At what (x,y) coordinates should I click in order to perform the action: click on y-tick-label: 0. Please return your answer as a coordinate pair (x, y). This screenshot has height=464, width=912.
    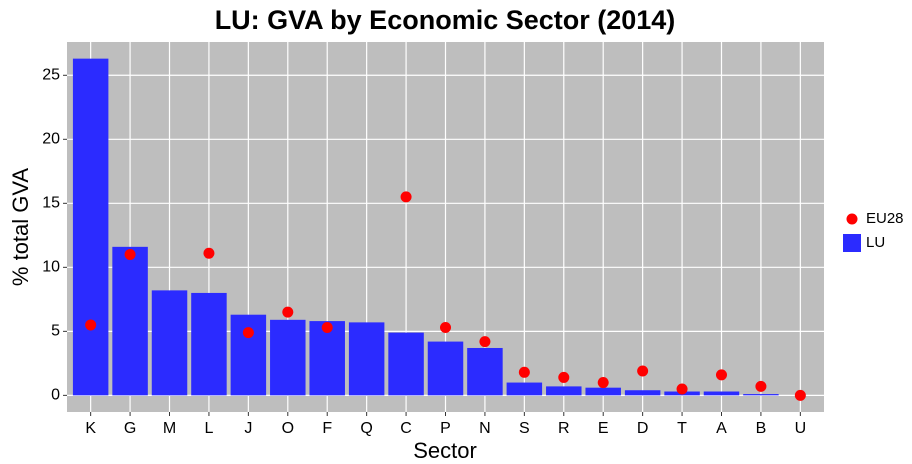
    Looking at the image, I should click on (55, 395).